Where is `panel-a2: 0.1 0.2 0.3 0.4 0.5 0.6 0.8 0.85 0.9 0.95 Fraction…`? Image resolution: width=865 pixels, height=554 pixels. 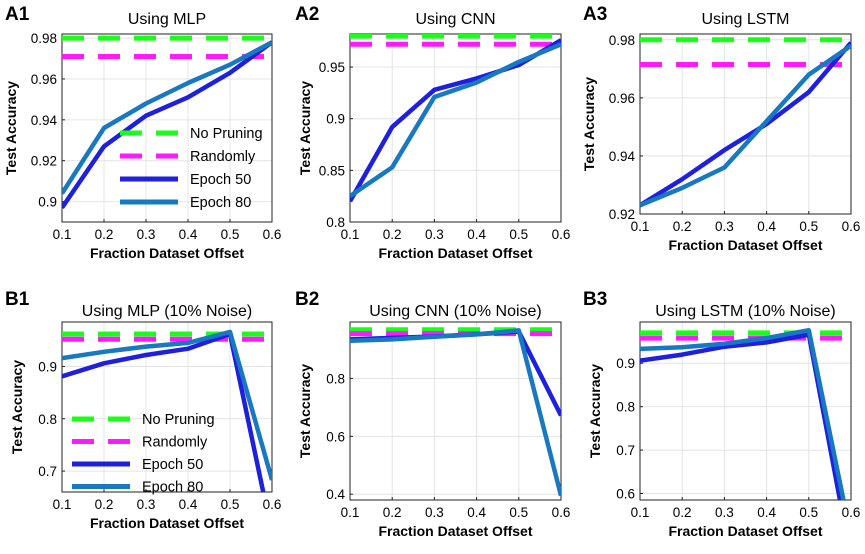
panel-a2: 0.1 0.2 0.3 0.4 0.5 0.6 0.8 0.85 0.9 0.95 Fraction… is located at coordinates (432, 132).